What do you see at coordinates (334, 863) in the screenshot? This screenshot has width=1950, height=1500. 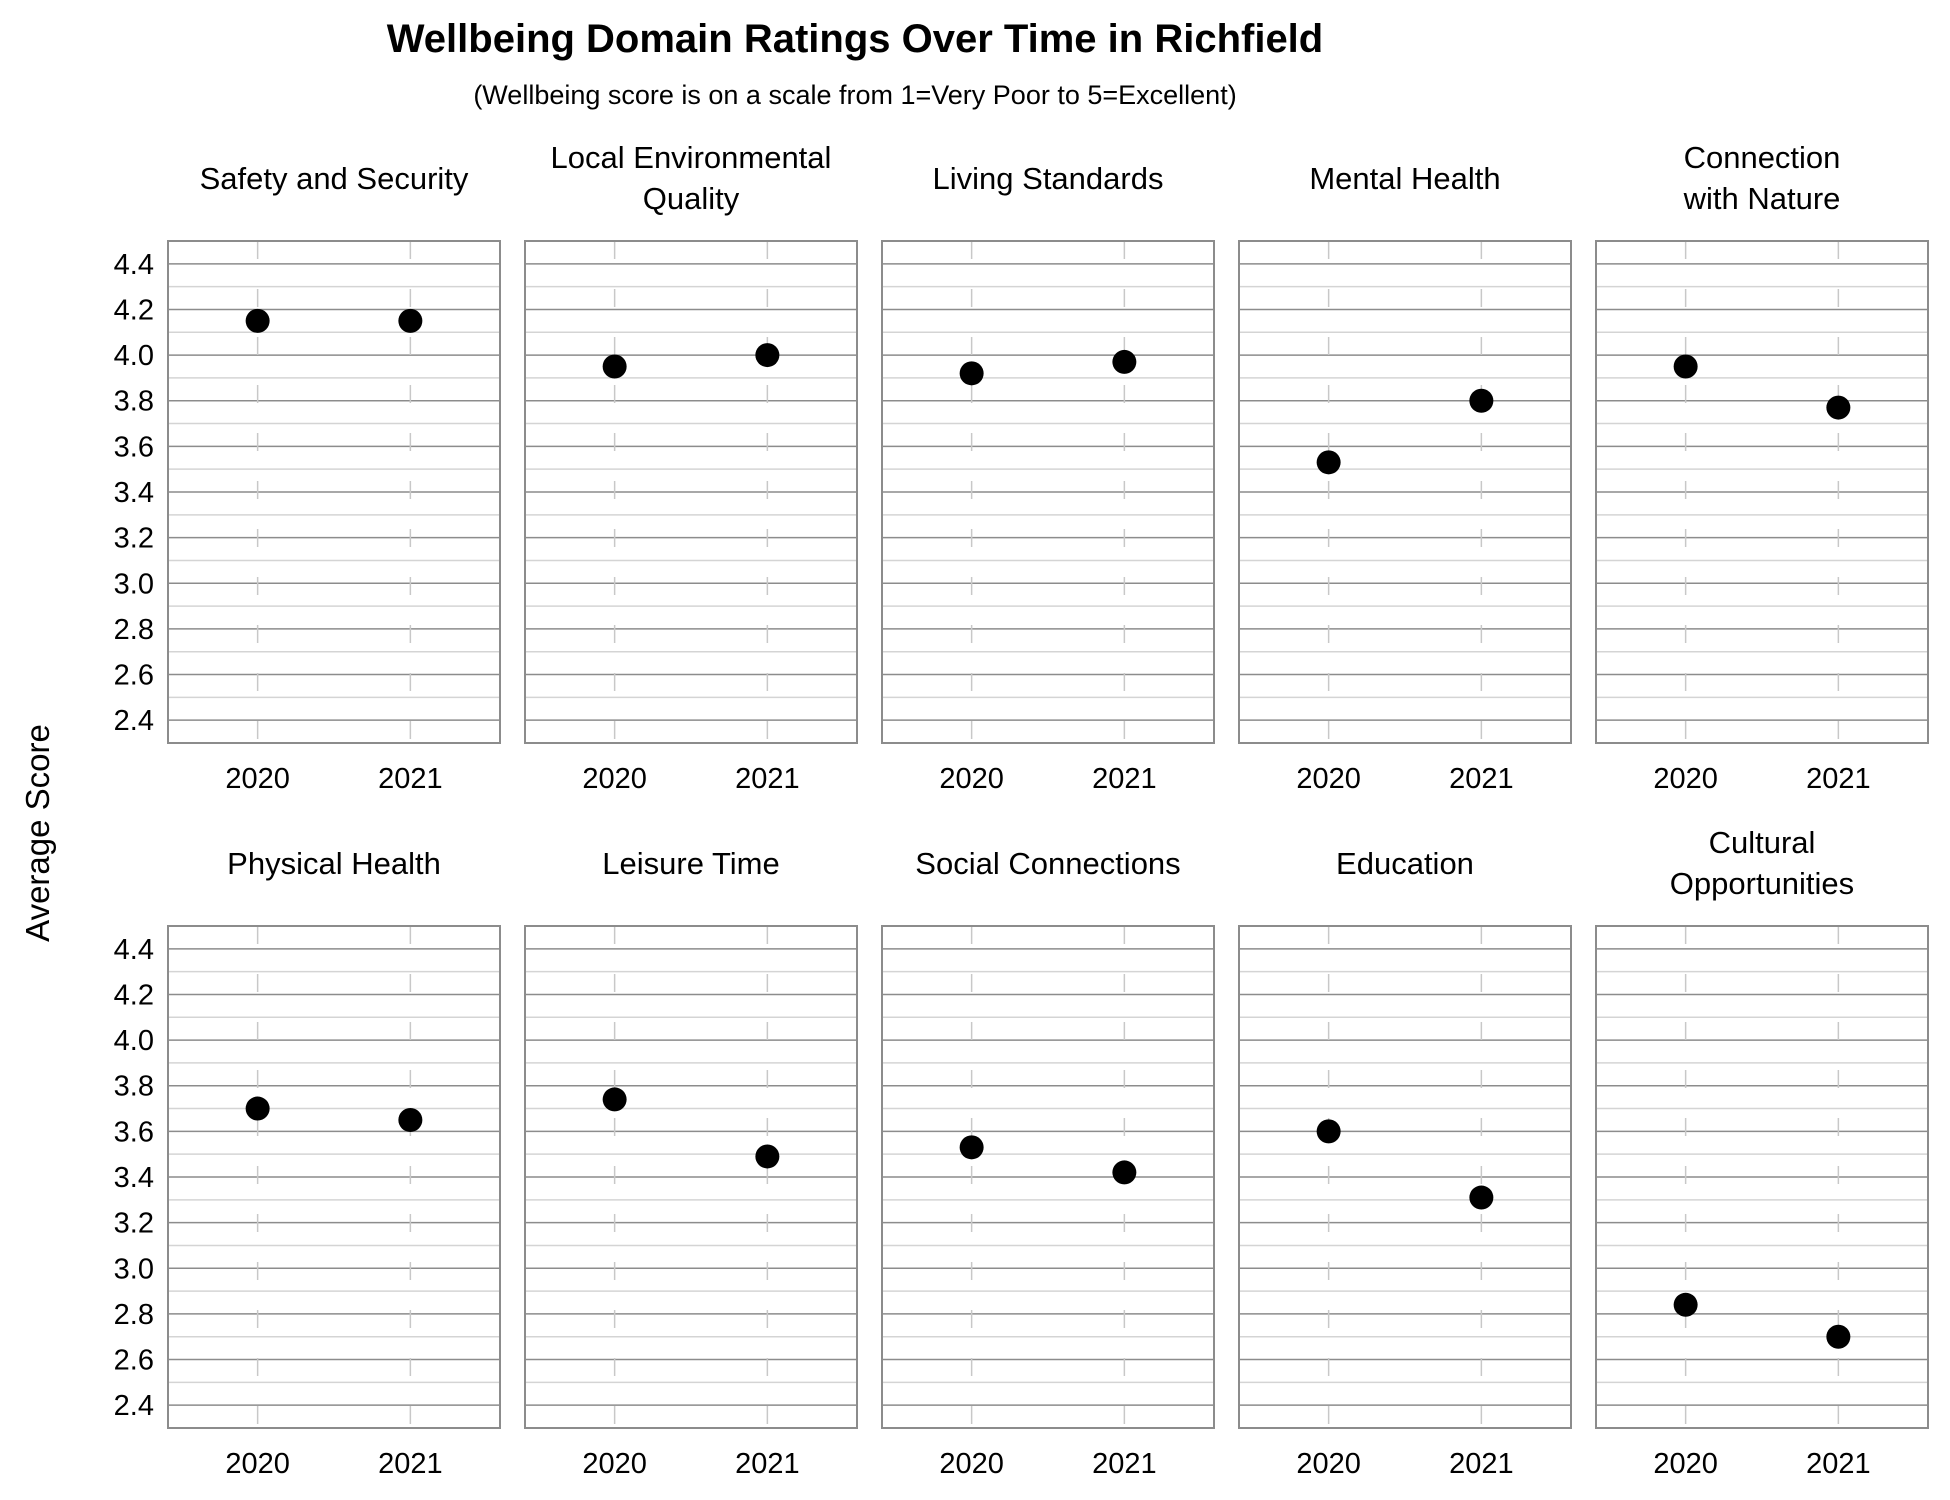 I see `panel-title: Physical Health` at bounding box center [334, 863].